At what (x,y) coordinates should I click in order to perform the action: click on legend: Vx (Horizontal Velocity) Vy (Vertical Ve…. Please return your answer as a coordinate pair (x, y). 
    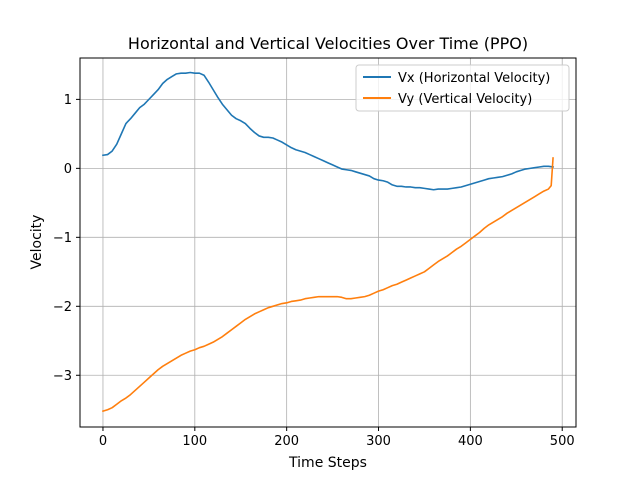
    Looking at the image, I should click on (462, 88).